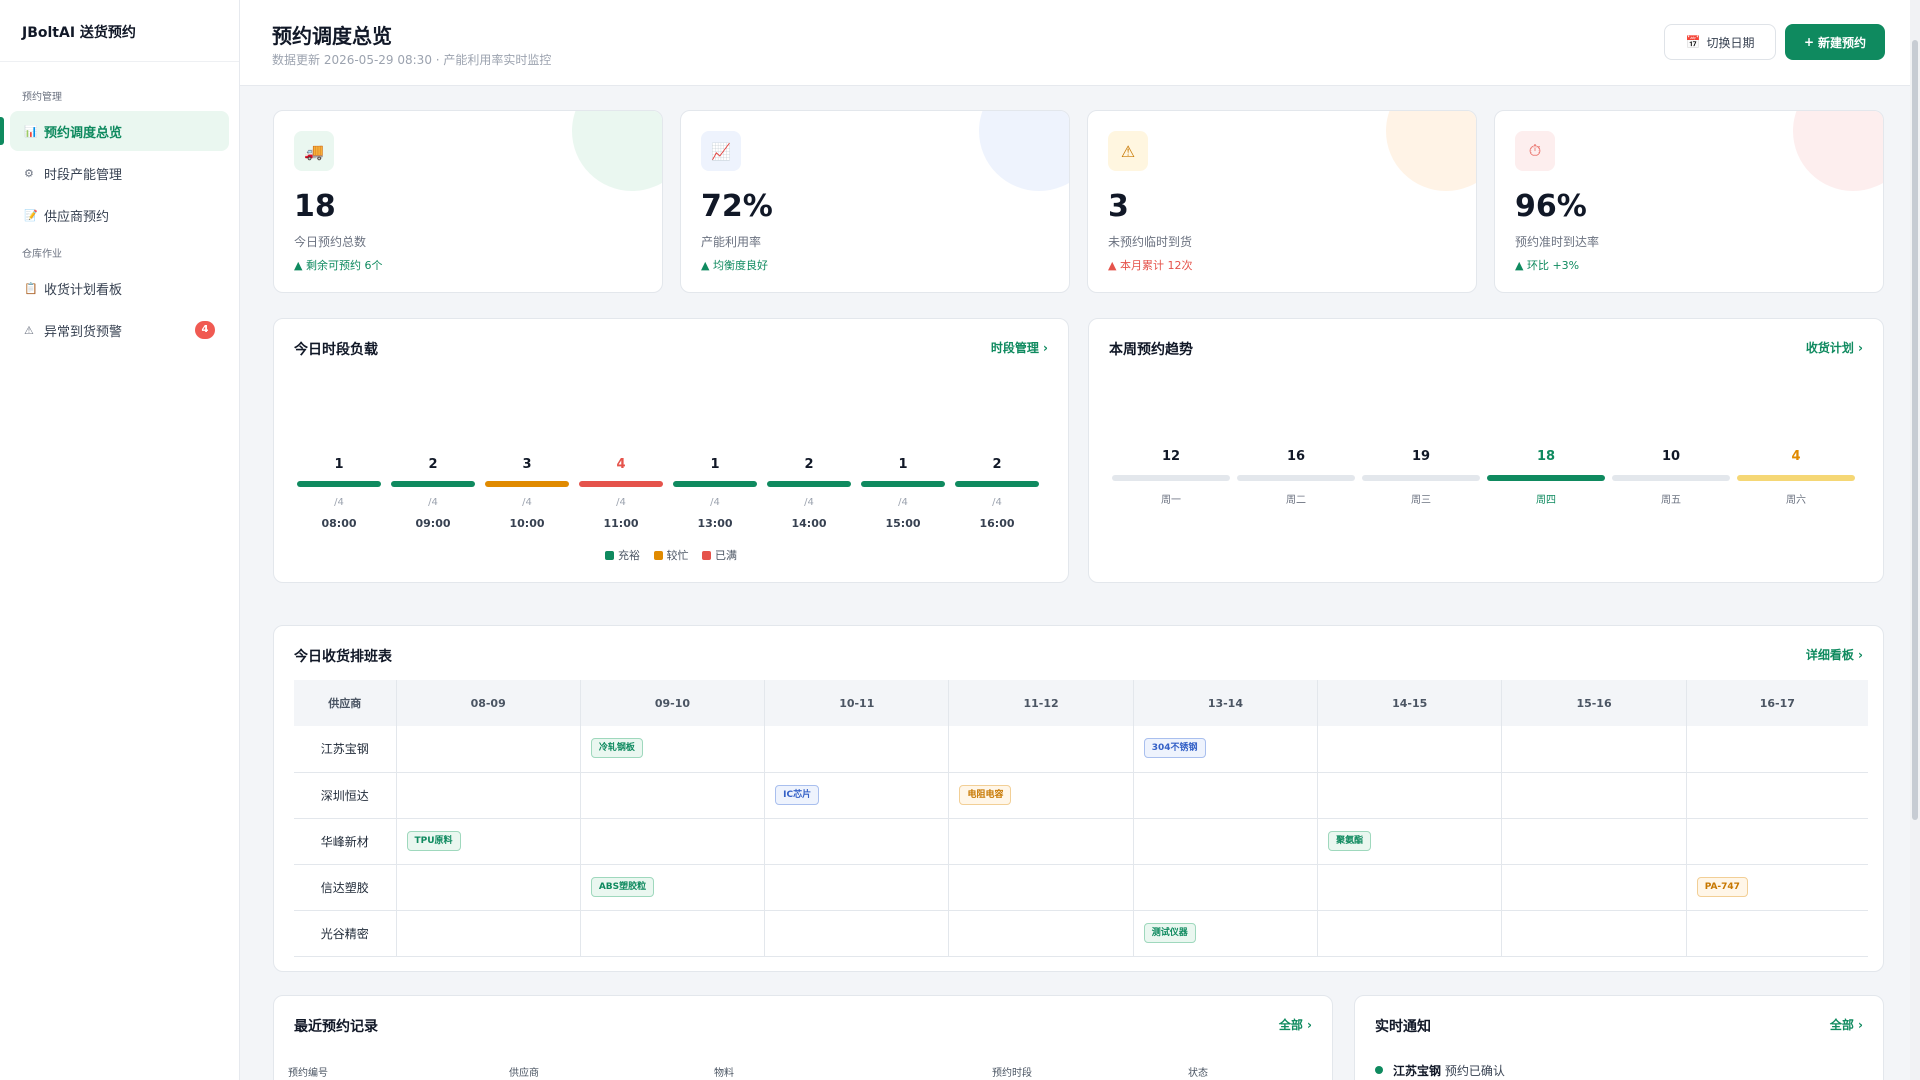 This screenshot has width=1920, height=1080. I want to click on legend-swatch, so click(658, 555).